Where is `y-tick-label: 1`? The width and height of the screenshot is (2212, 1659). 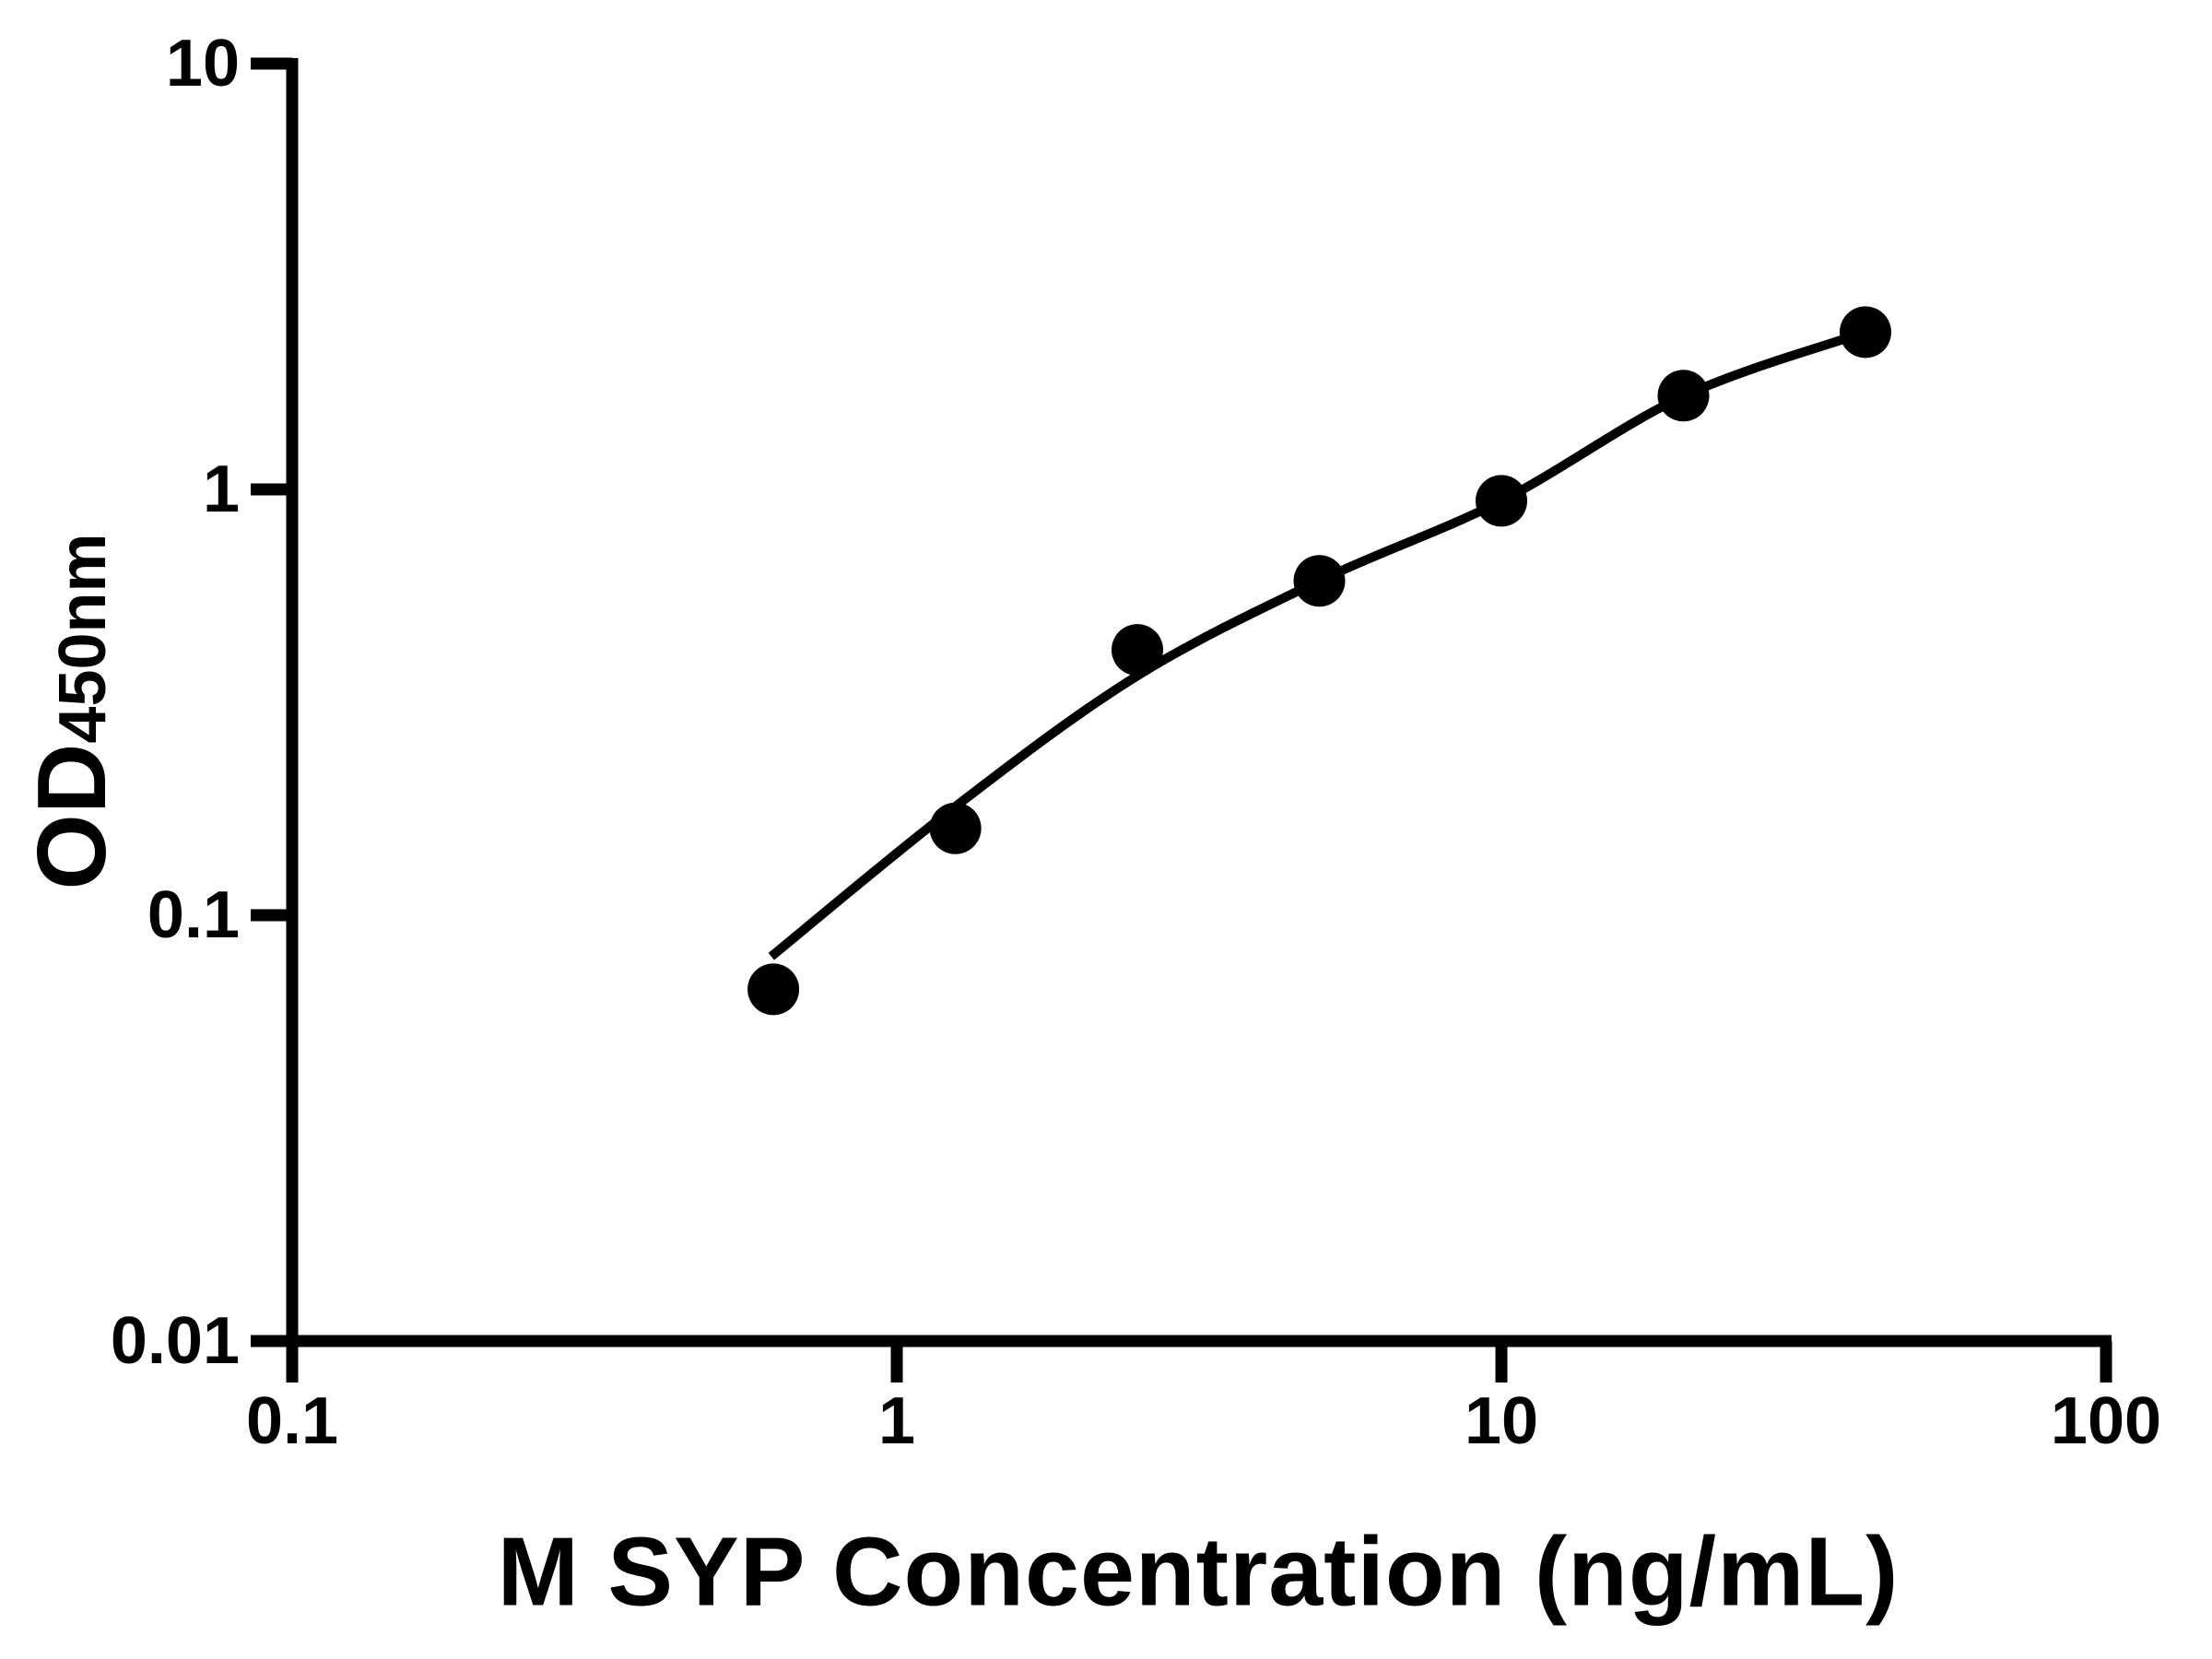 y-tick-label: 1 is located at coordinates (221, 489).